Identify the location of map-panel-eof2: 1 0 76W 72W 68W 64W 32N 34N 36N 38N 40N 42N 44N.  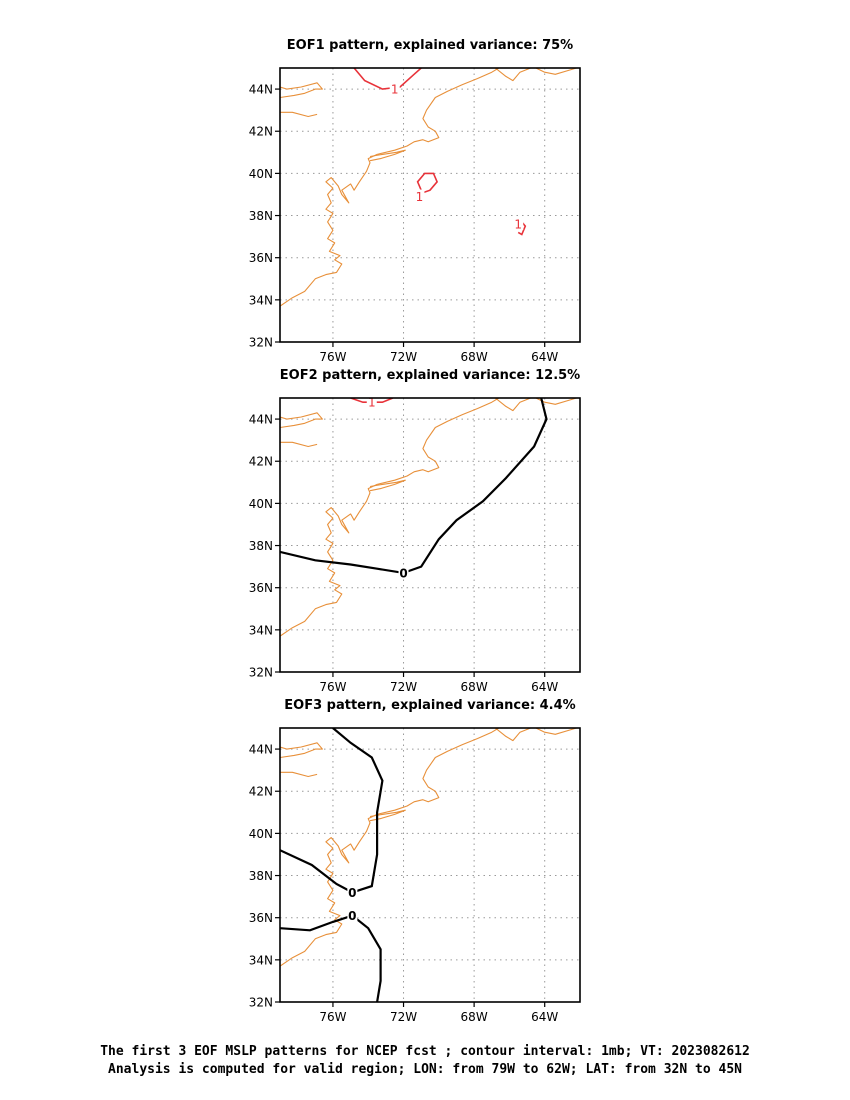
(415, 544).